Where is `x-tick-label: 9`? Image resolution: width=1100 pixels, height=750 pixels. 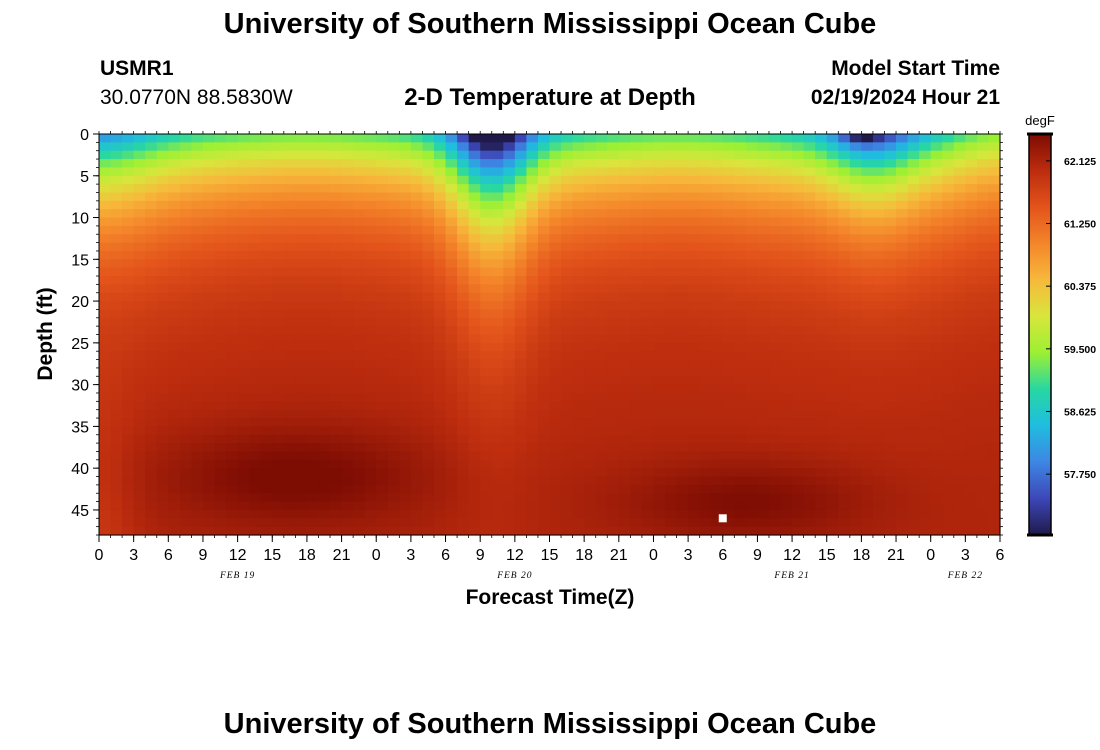 x-tick-label: 9 is located at coordinates (203, 555).